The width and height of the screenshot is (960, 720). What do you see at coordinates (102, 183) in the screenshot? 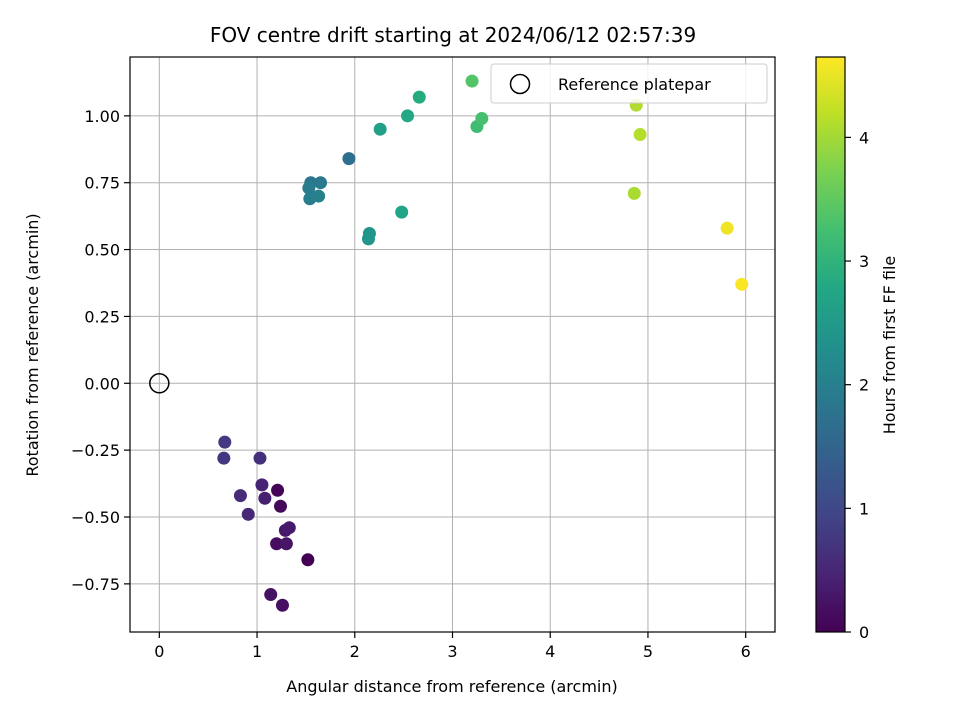
I see `y-tick-label-6: 0.75` at bounding box center [102, 183].